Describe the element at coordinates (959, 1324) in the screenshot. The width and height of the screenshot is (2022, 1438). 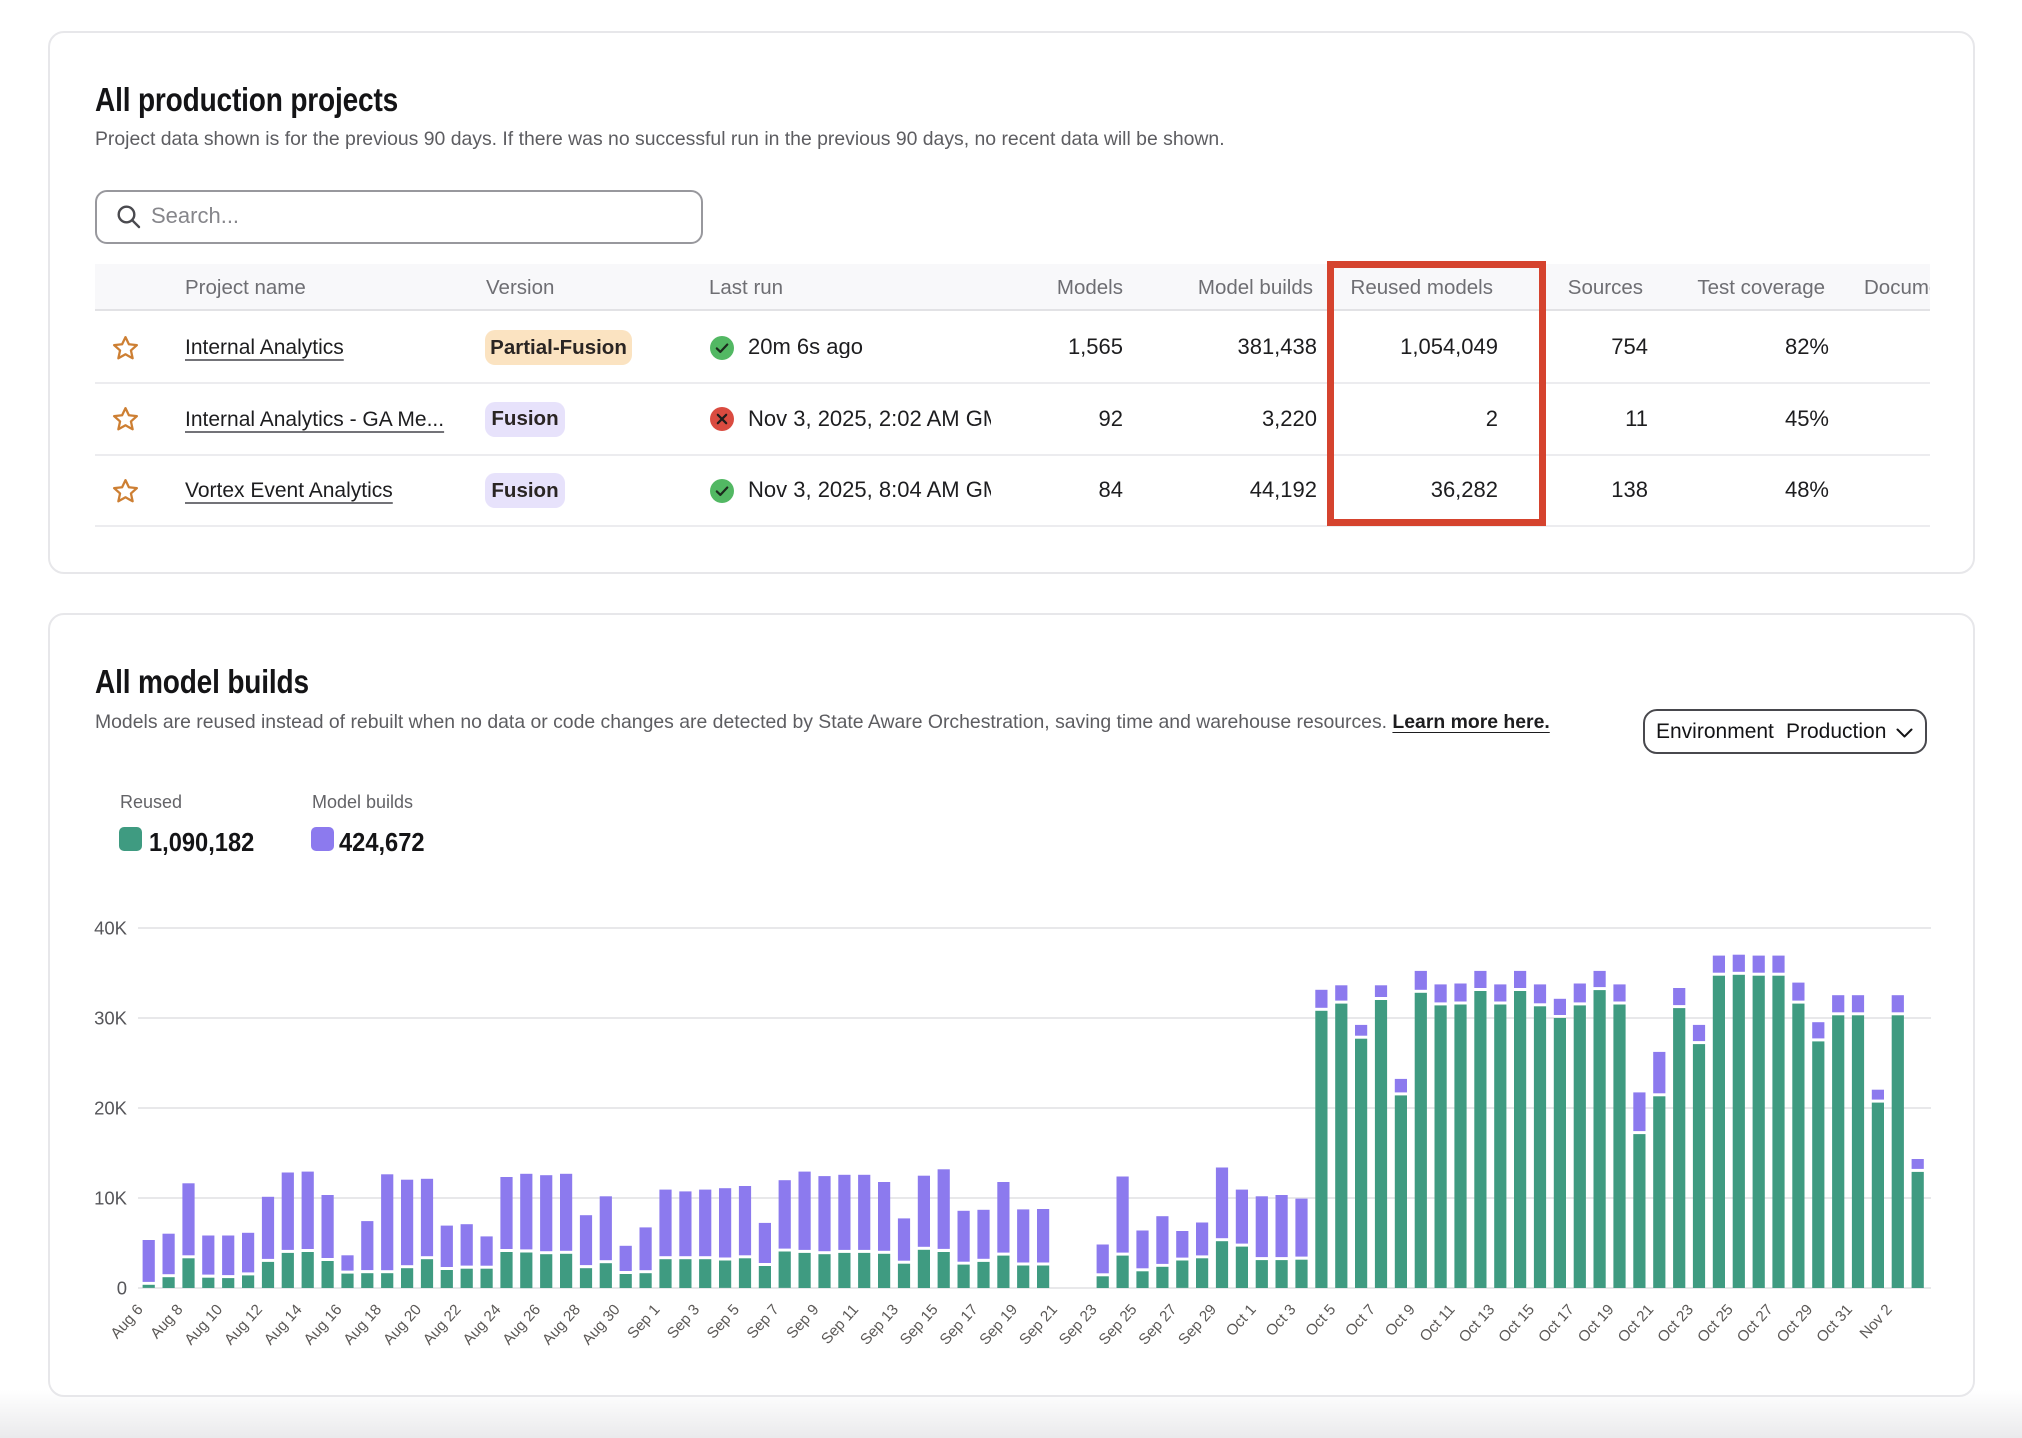
I see `svg-text: Sep 17` at that location.